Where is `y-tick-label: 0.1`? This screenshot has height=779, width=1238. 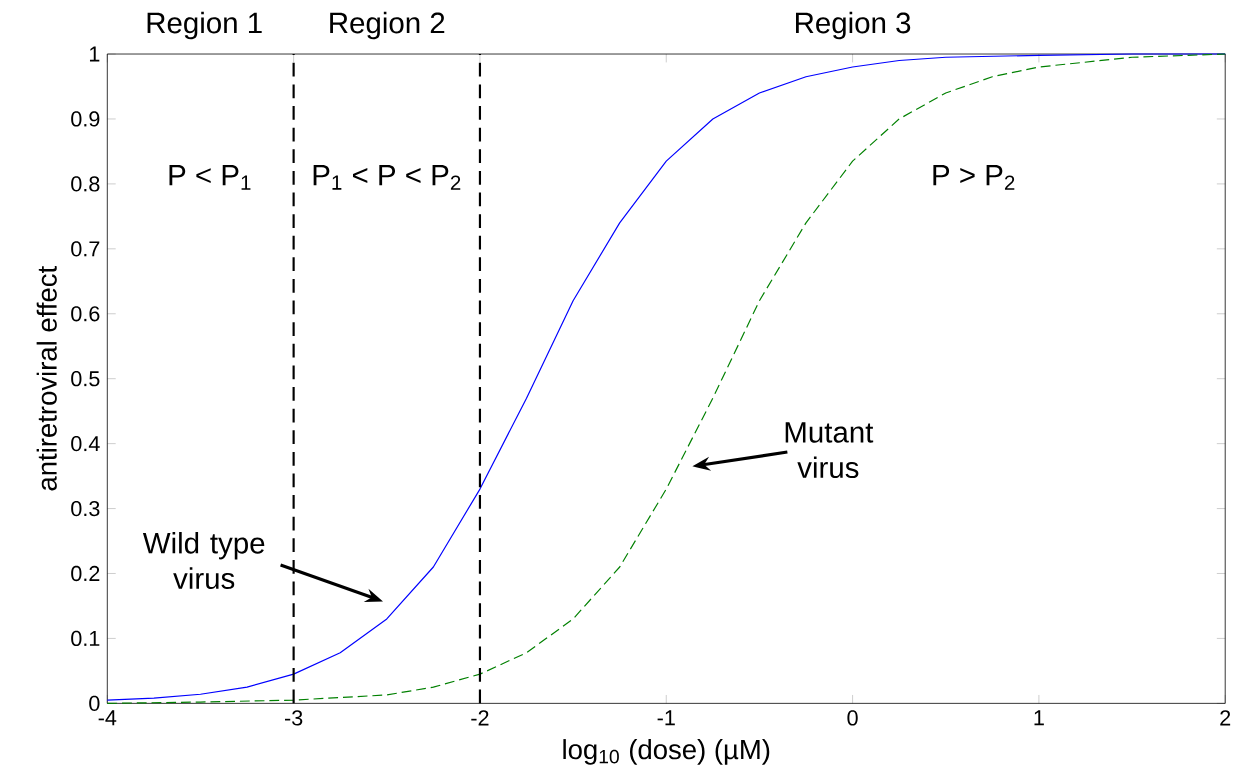
y-tick-label: 0.1 is located at coordinates (85, 638).